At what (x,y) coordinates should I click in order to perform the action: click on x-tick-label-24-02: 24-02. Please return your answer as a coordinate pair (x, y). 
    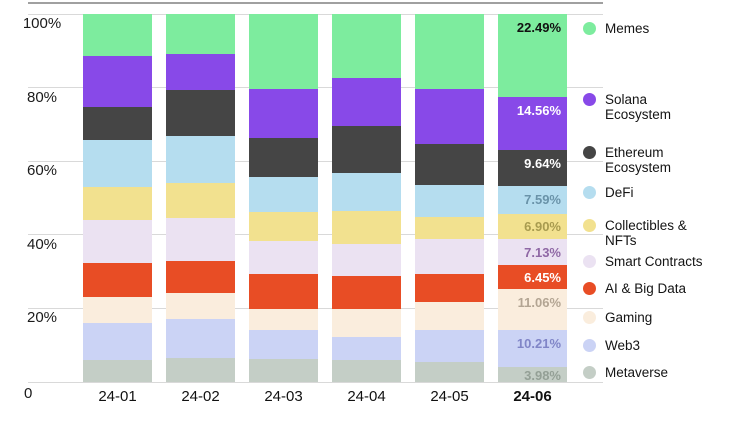
    Looking at the image, I should click on (200, 396).